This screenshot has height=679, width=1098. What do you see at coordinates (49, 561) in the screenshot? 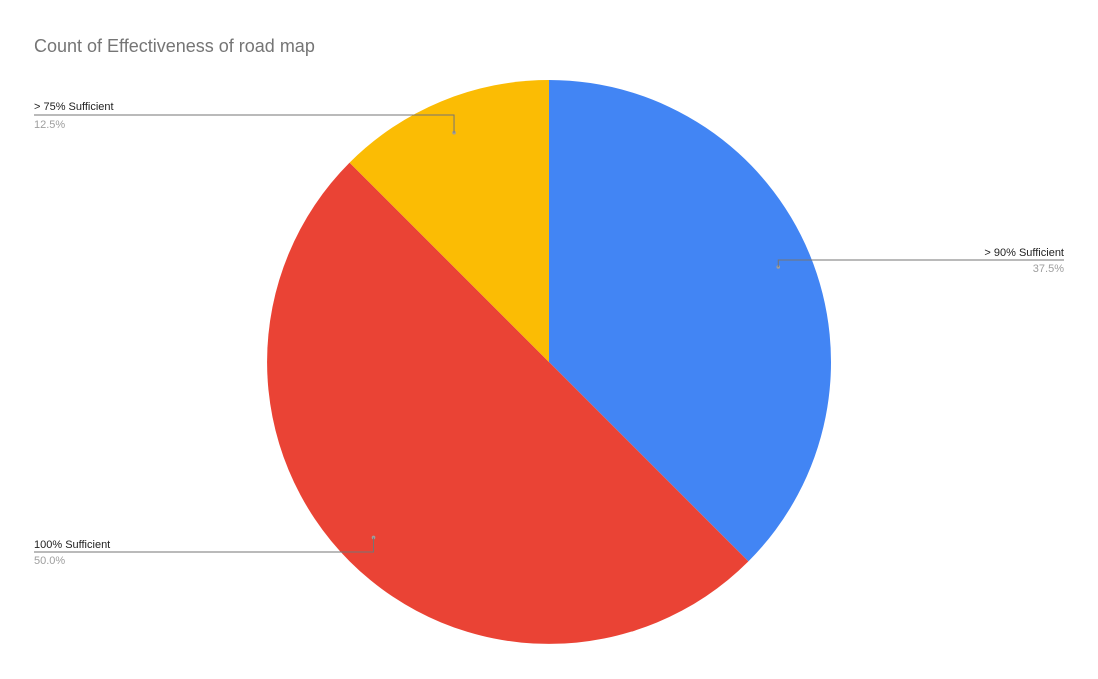
I see `slice-percent-1: 50.0%` at bounding box center [49, 561].